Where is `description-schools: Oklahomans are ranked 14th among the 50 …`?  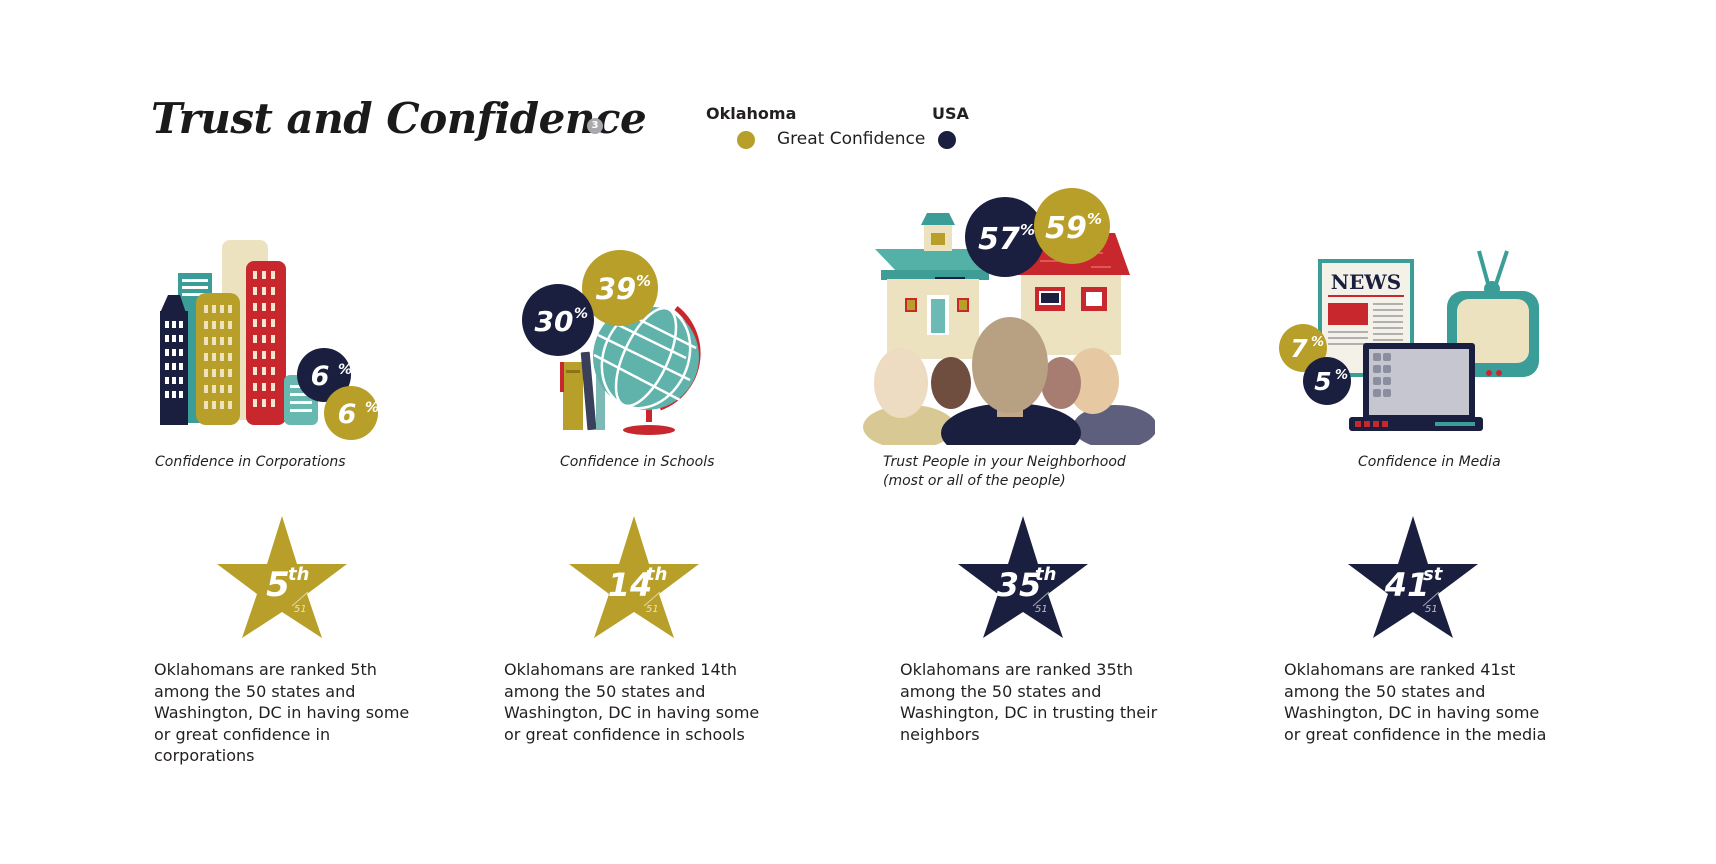
description-schools: Oklahomans are ranked 14th among the 50 … is located at coordinates (632, 702).